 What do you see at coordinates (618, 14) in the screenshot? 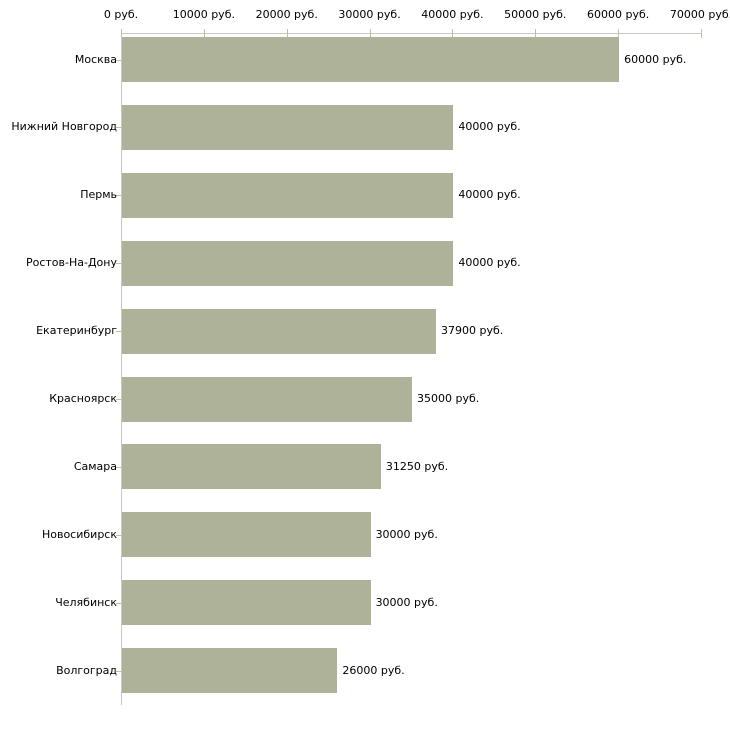
I see `x-axis-tick-label: 60000 руб.` at bounding box center [618, 14].